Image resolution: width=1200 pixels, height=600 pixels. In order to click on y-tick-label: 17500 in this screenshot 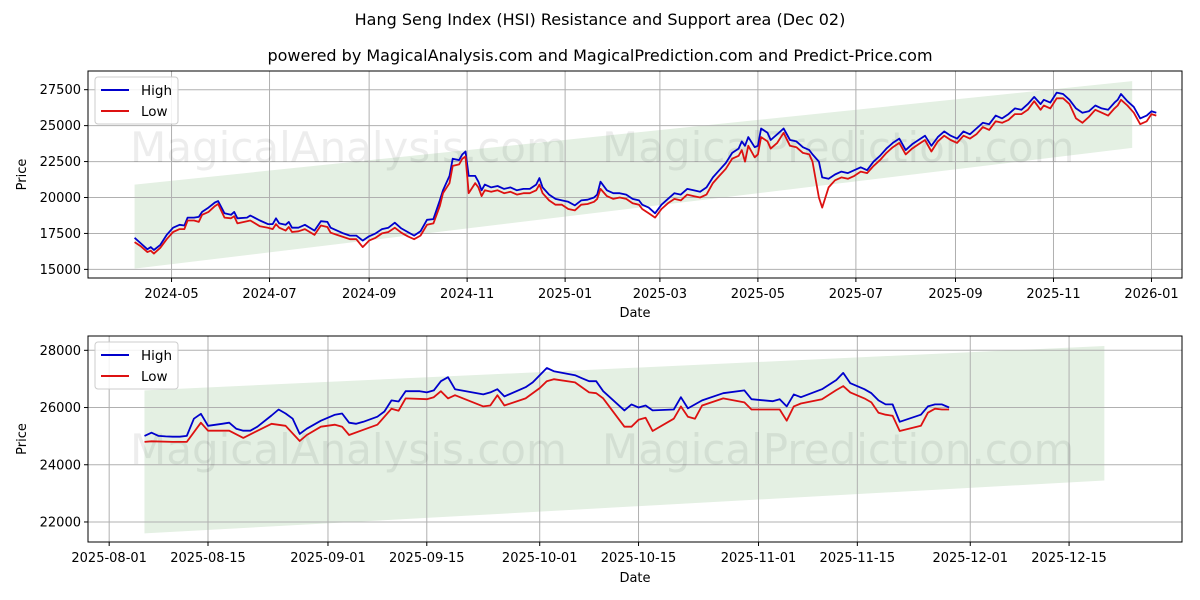, I will do `click(60, 234)`.